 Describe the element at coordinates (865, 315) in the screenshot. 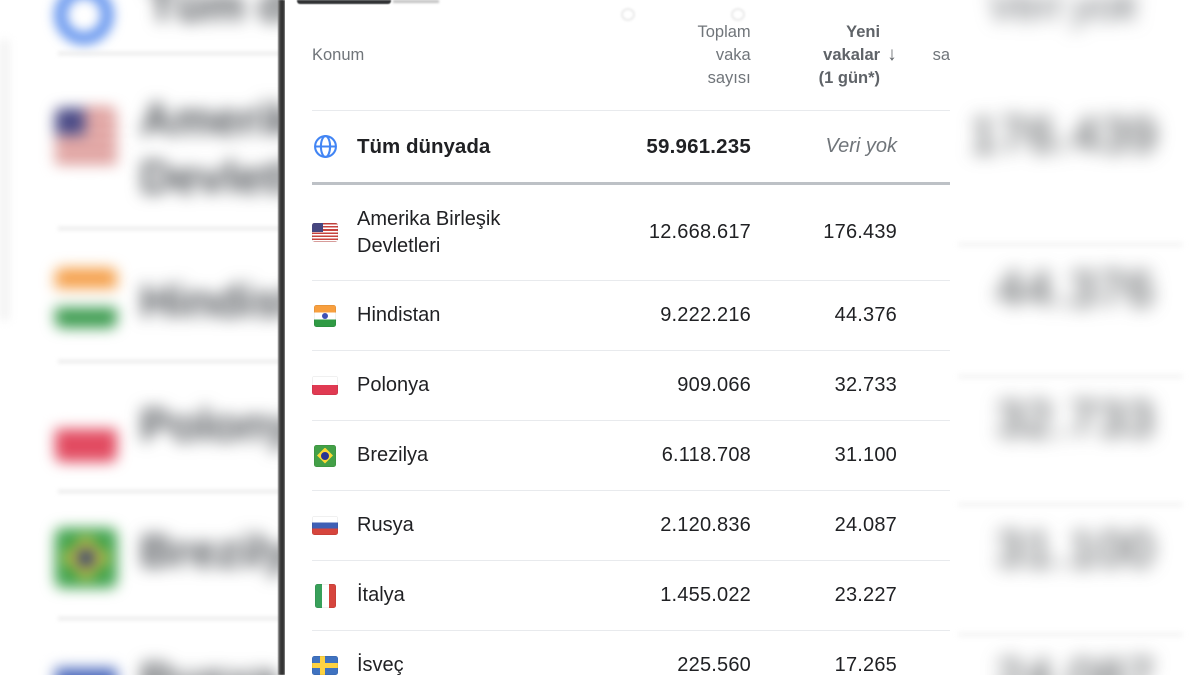

I see `new-cases-value: 44.376` at that location.